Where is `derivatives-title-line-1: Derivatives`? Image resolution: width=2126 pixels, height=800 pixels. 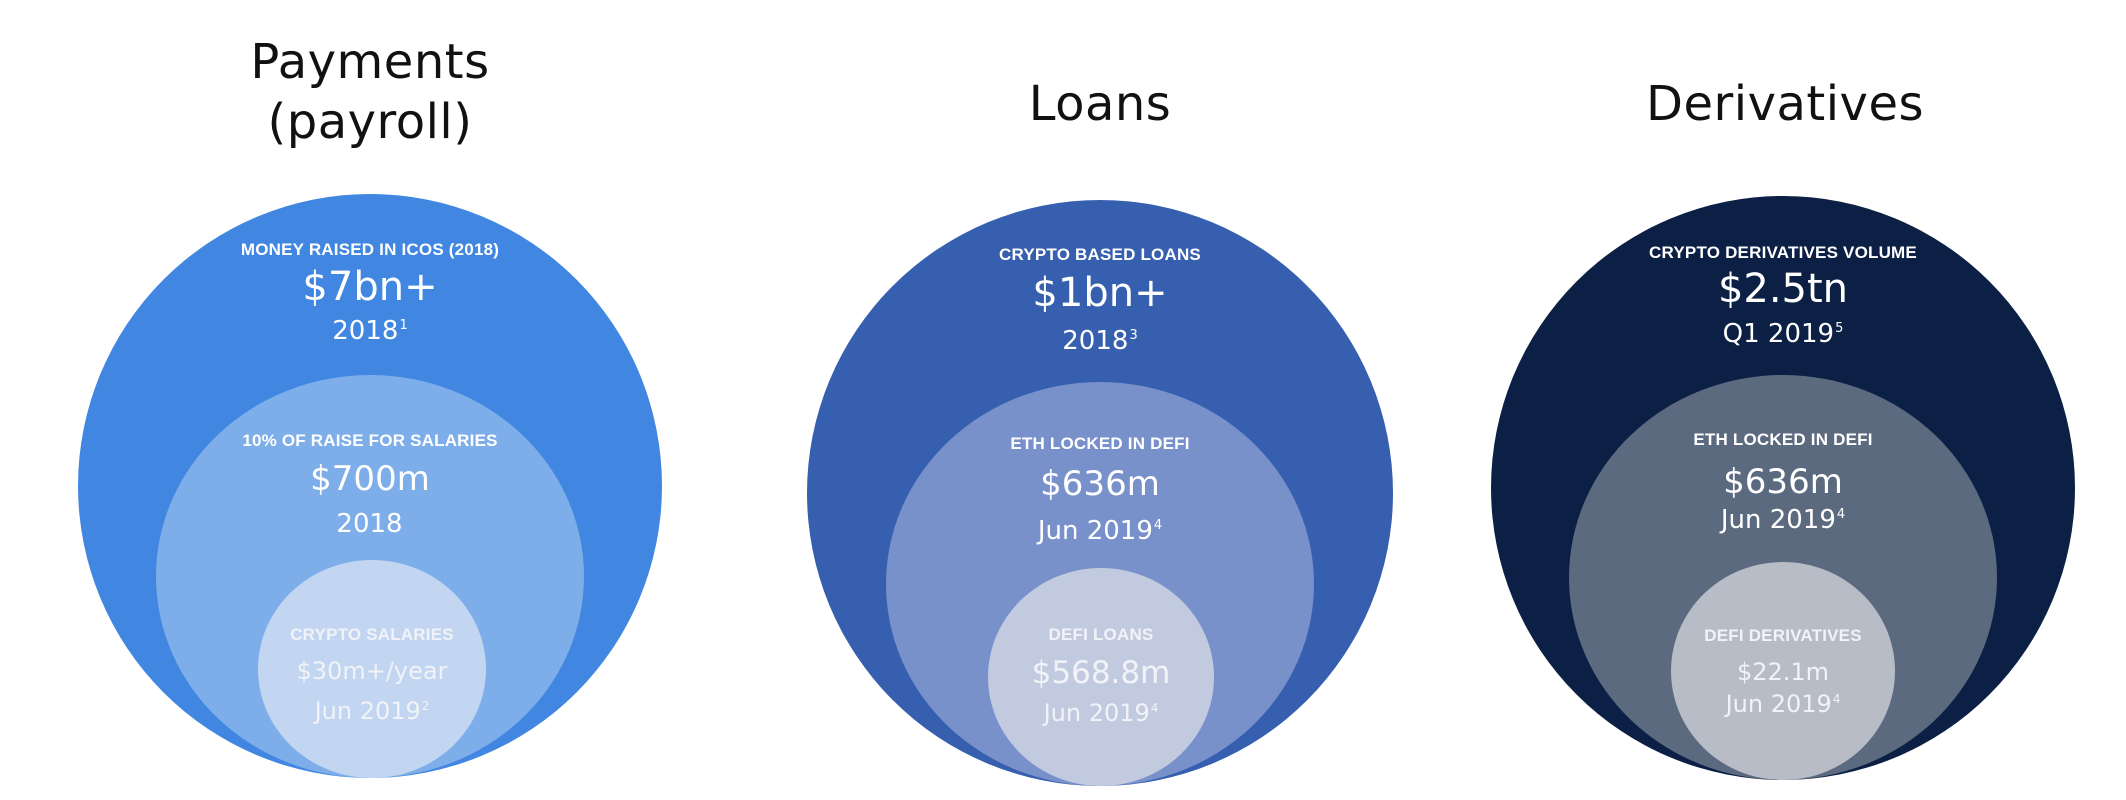
derivatives-title-line-1: Derivatives is located at coordinates (1785, 104).